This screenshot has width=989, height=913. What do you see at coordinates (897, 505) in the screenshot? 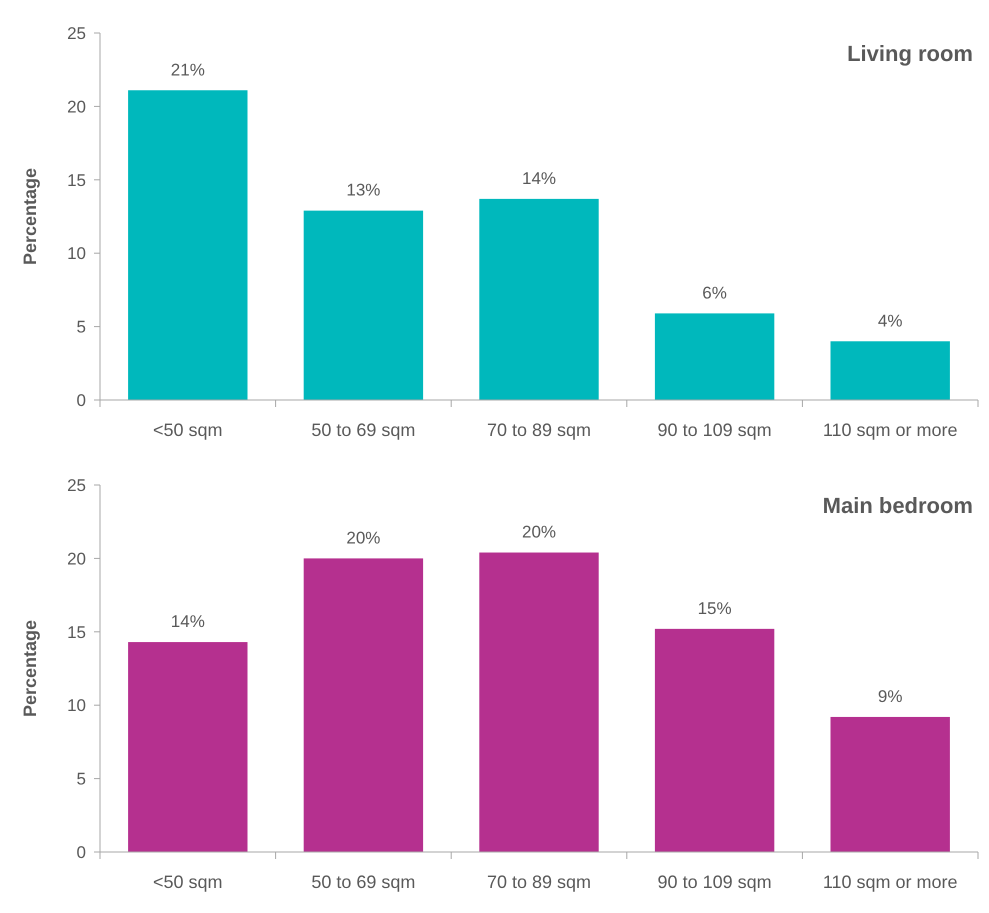
I see `chart-title: Main bedroom` at bounding box center [897, 505].